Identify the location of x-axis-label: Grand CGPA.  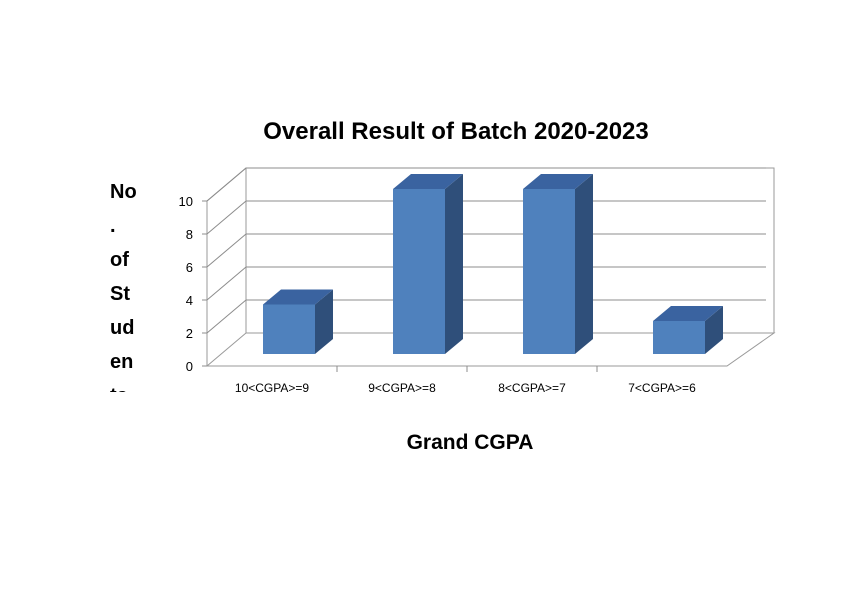
(470, 442).